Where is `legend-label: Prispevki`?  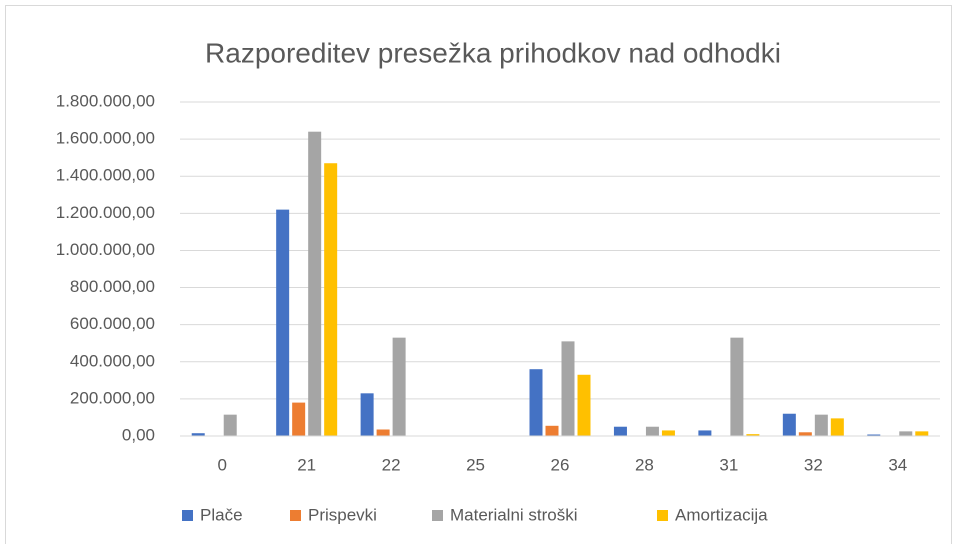
legend-label: Prispevki is located at coordinates (342, 514).